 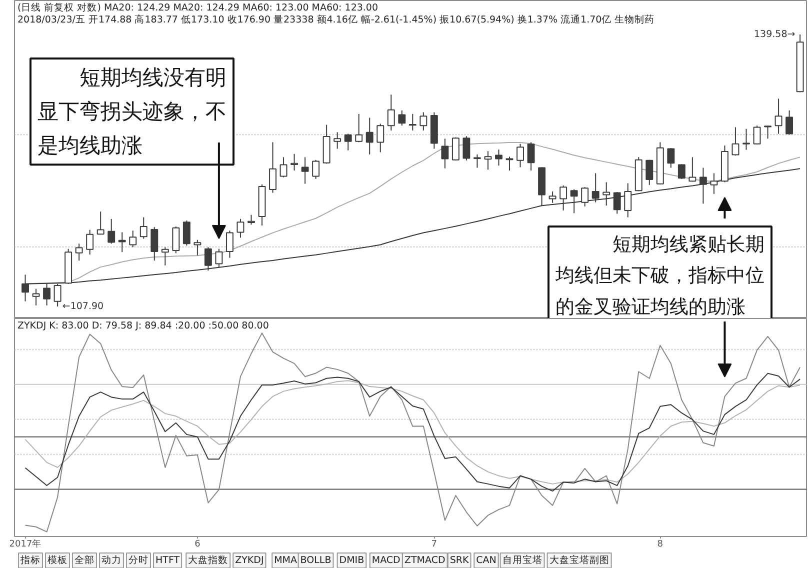 What do you see at coordinates (197, 545) in the screenshot?
I see `x-tick-label: 6` at bounding box center [197, 545].